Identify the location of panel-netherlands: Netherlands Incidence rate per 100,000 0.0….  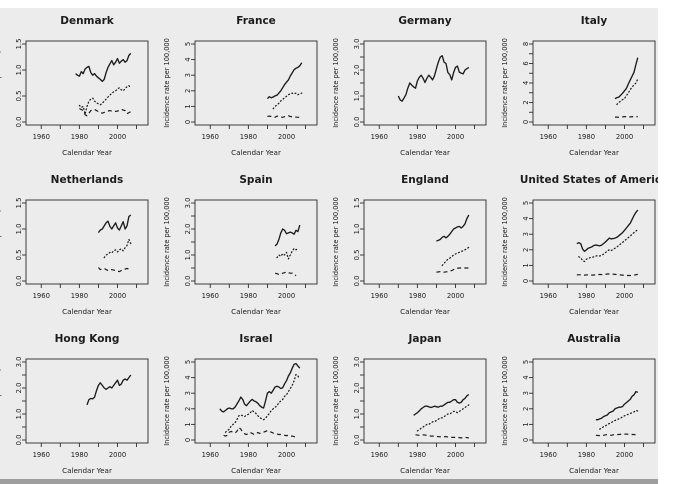
(75, 246).